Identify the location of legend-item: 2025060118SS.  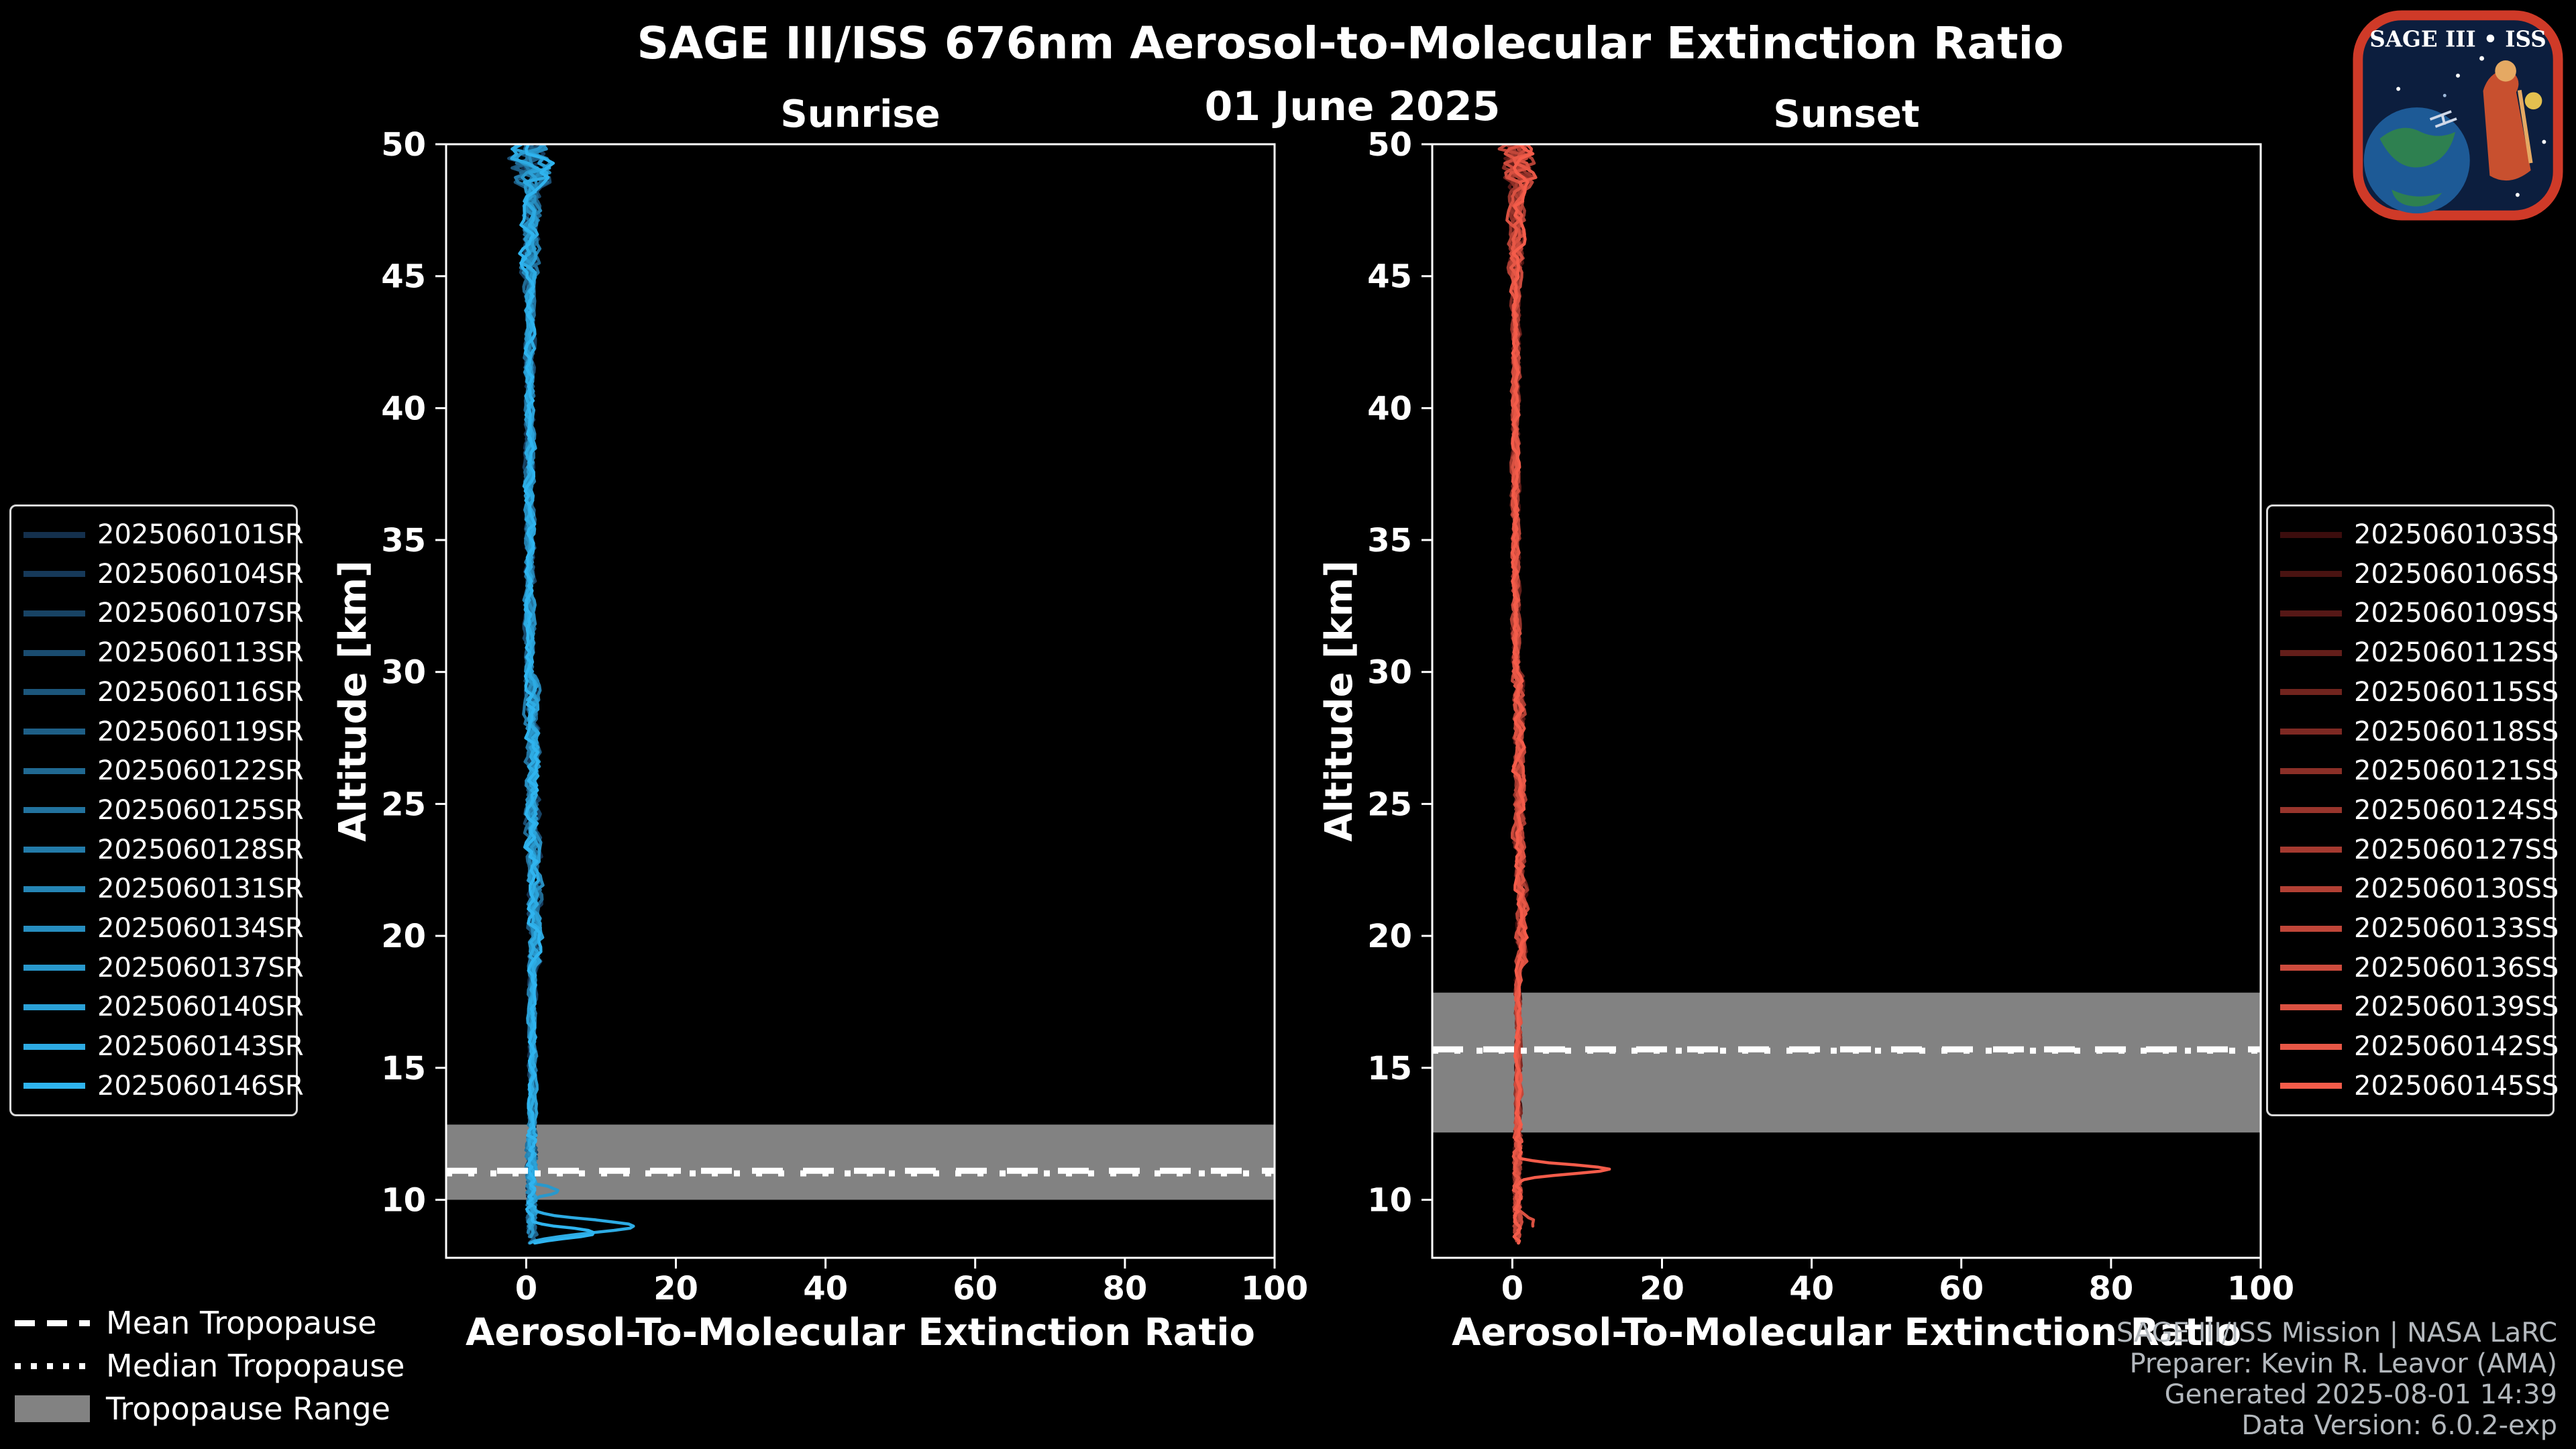
(2419, 732).